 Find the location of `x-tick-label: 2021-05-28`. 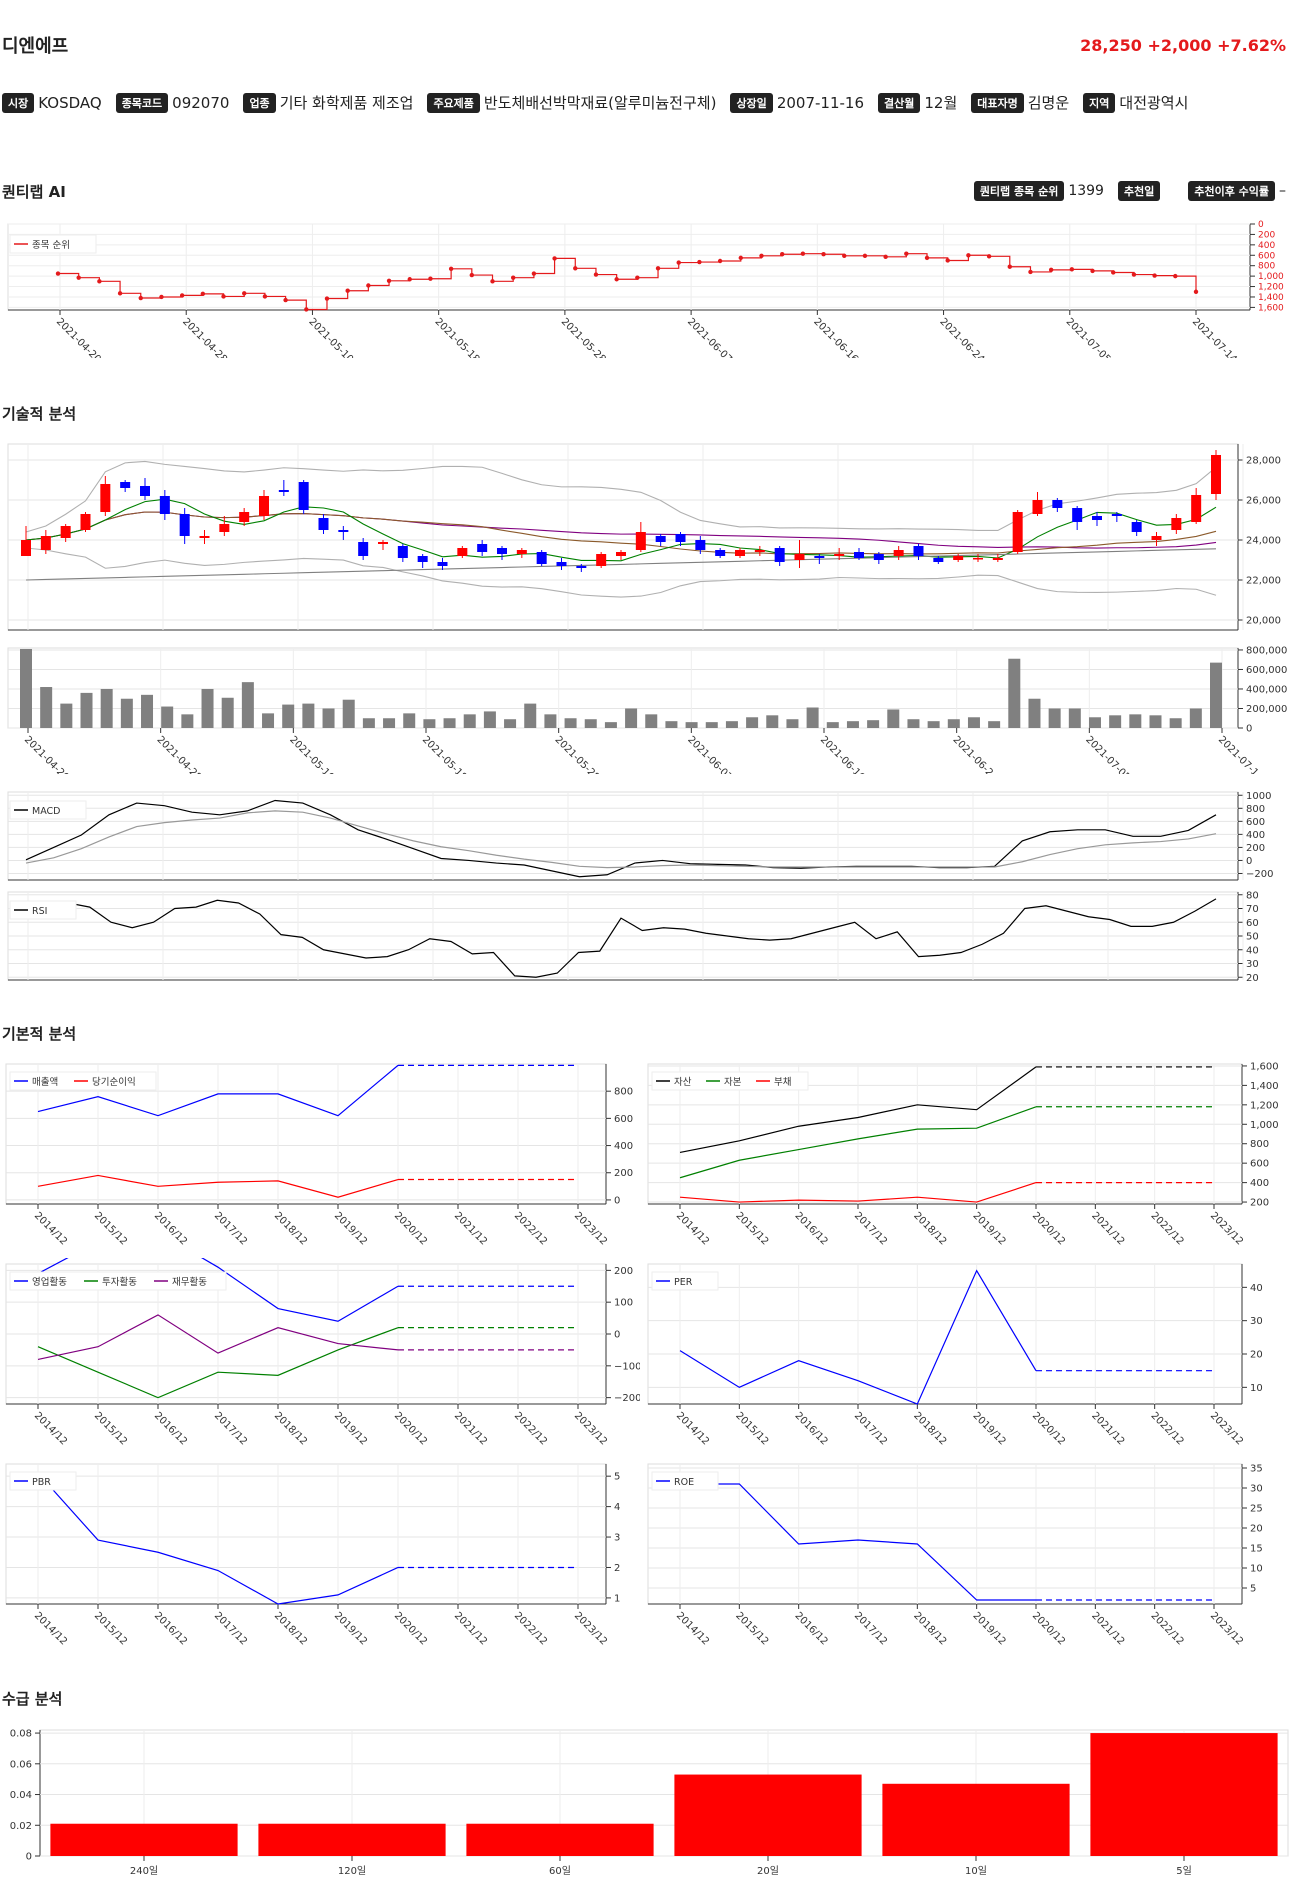

x-tick-label: 2021-05-28 is located at coordinates (577, 754).